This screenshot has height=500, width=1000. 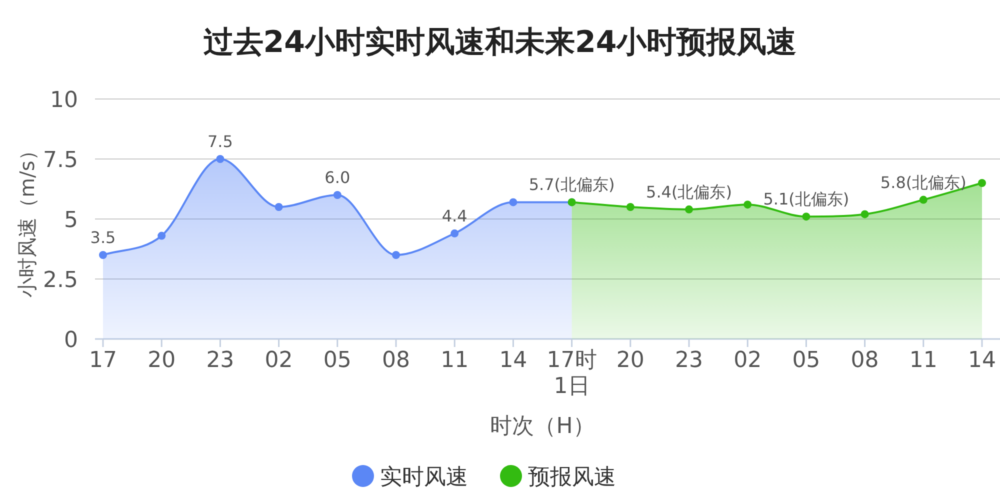 I want to click on y-tick-label: 7.5, so click(x=60, y=160).